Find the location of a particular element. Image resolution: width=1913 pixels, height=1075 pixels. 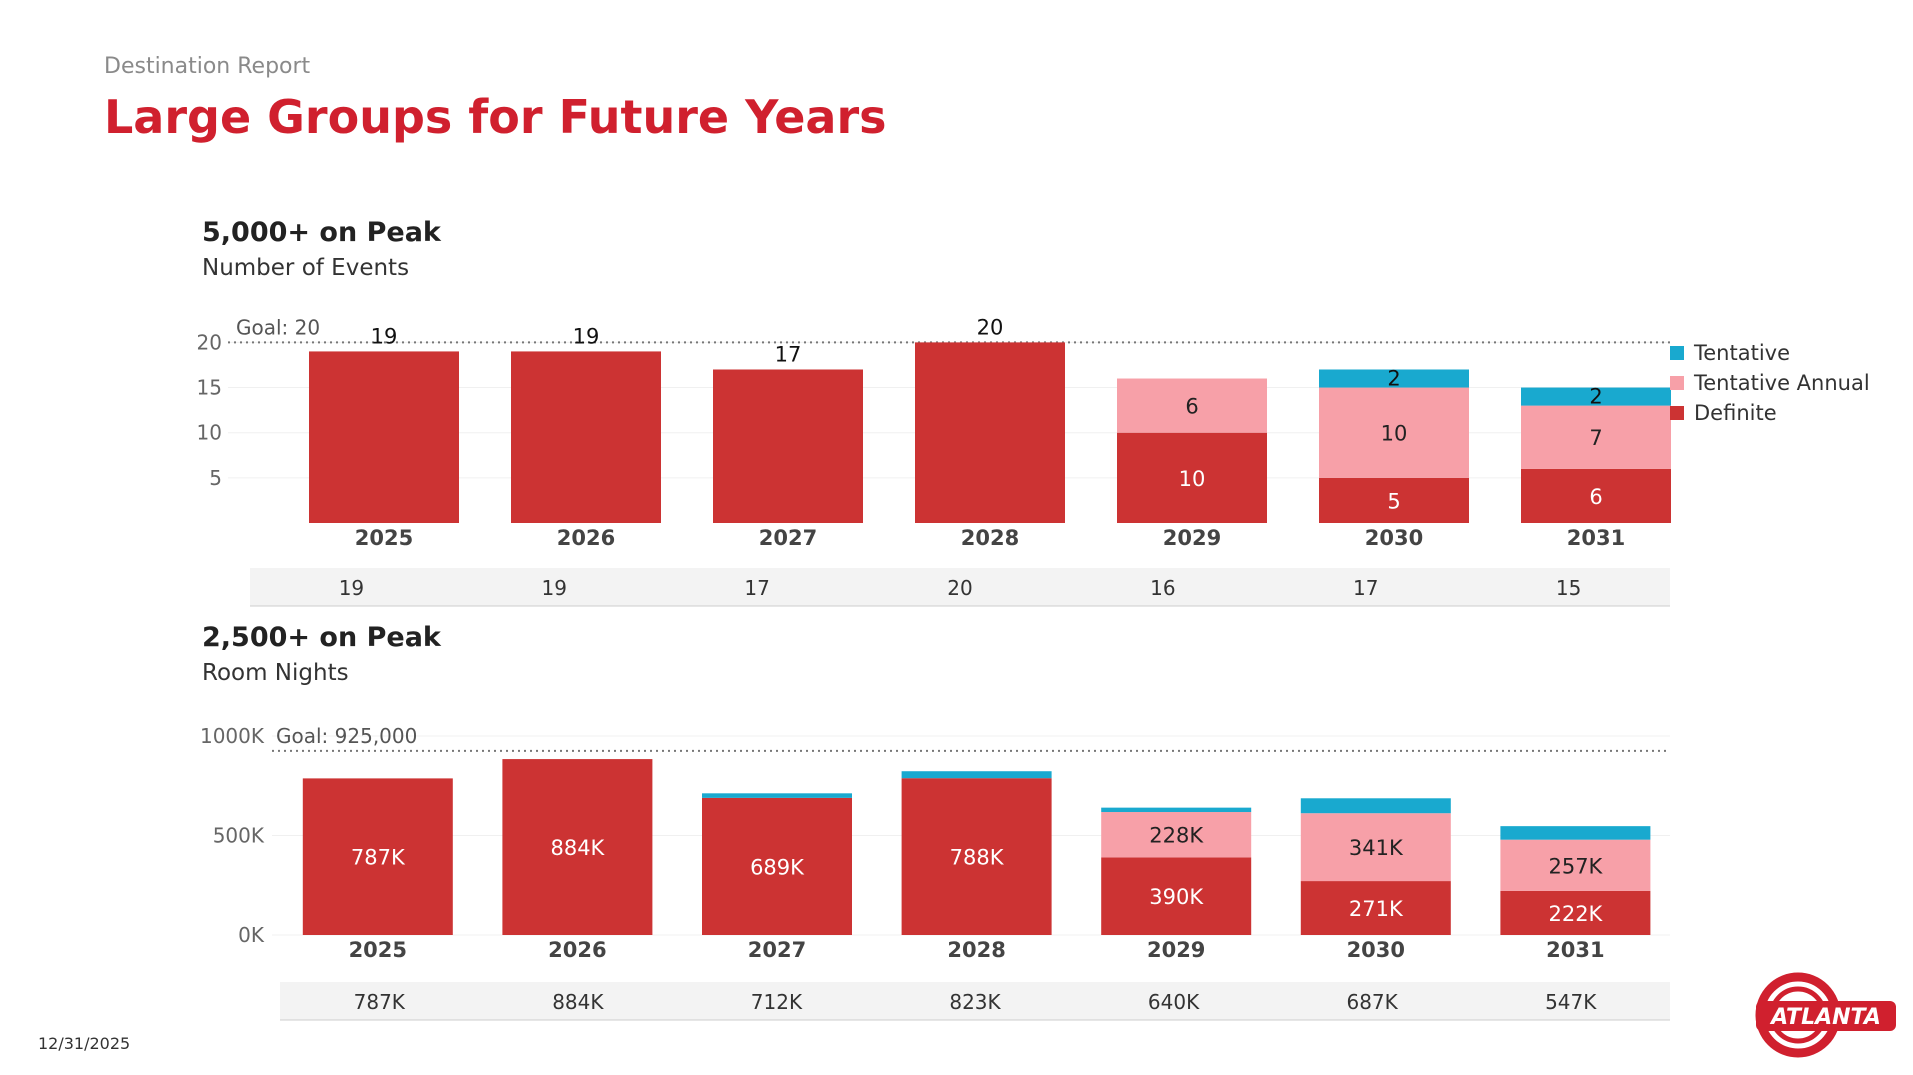

total-value: 547K is located at coordinates (1571, 1002).